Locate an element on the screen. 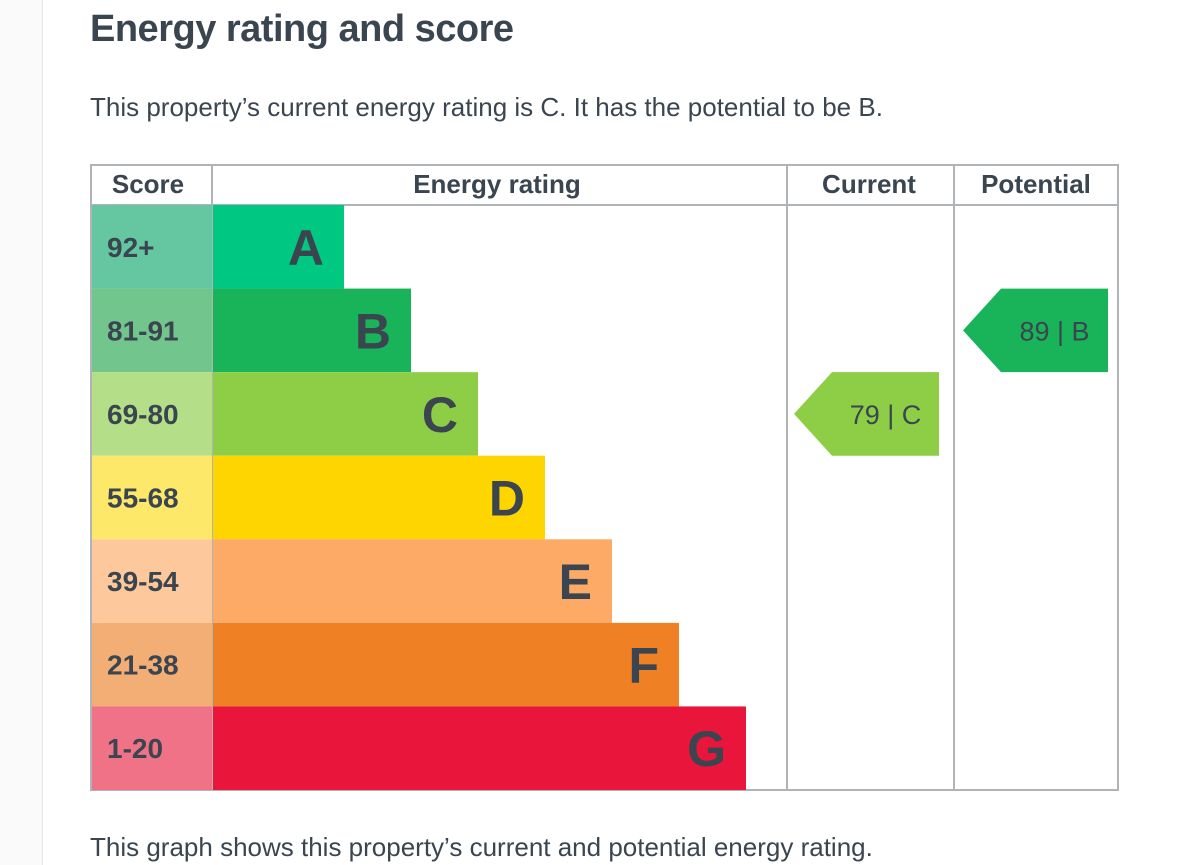 The height and width of the screenshot is (865, 1200). band-row-c: 69-80 C is located at coordinates (285, 414).